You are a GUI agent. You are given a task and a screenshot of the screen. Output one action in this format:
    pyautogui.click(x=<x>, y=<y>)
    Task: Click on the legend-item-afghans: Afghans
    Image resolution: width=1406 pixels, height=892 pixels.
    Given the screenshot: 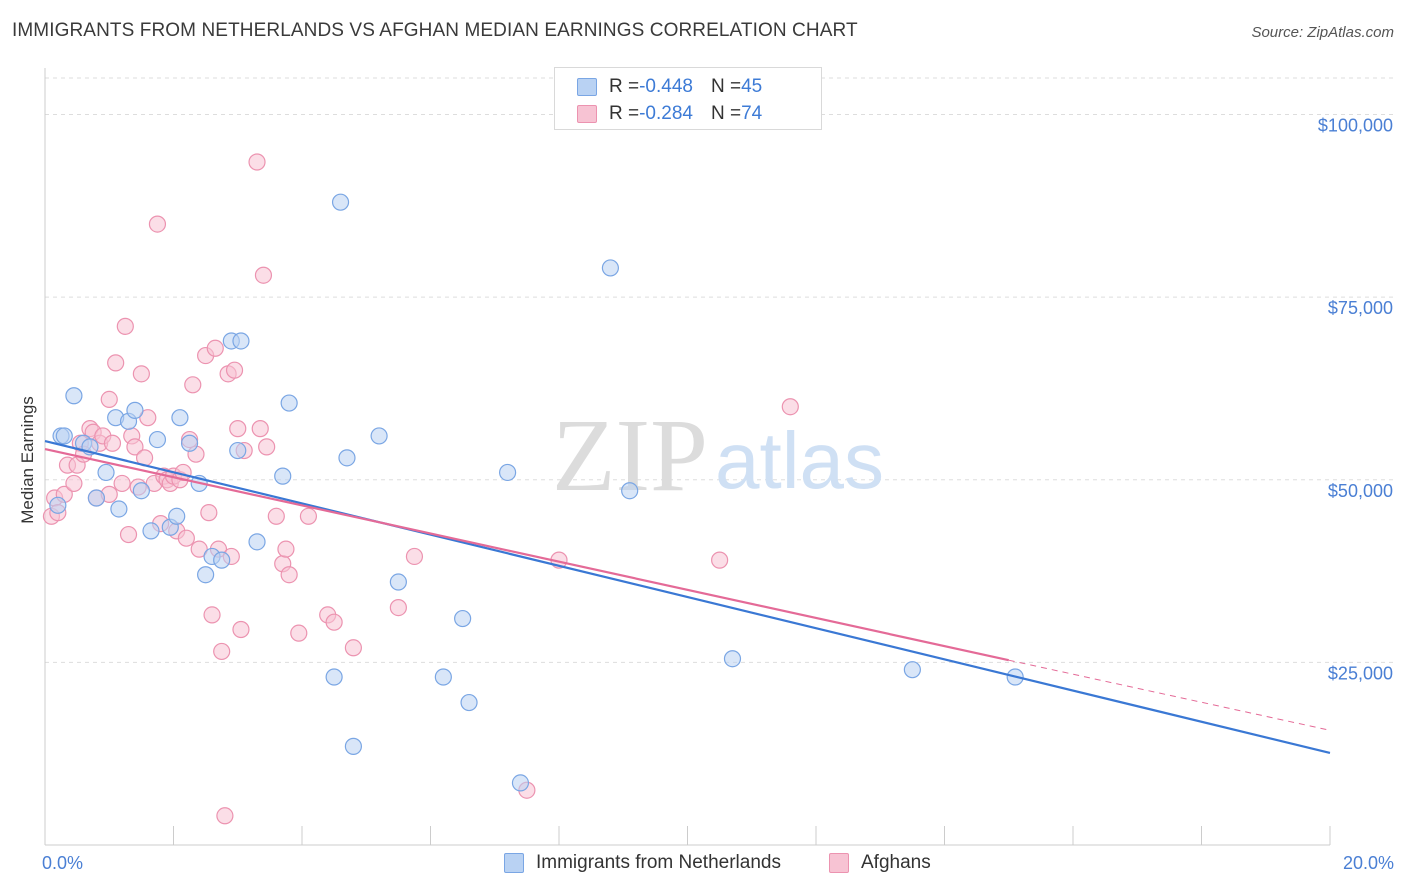 What is the action you would take?
    pyautogui.click(x=880, y=863)
    